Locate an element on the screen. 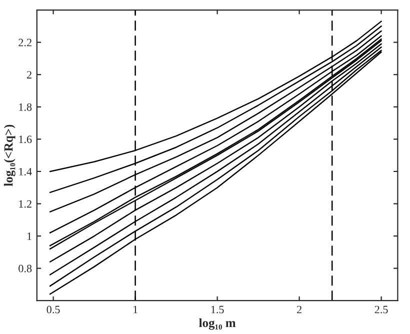 The image size is (410, 334). y-tick-label: 1.4 is located at coordinates (25, 172).